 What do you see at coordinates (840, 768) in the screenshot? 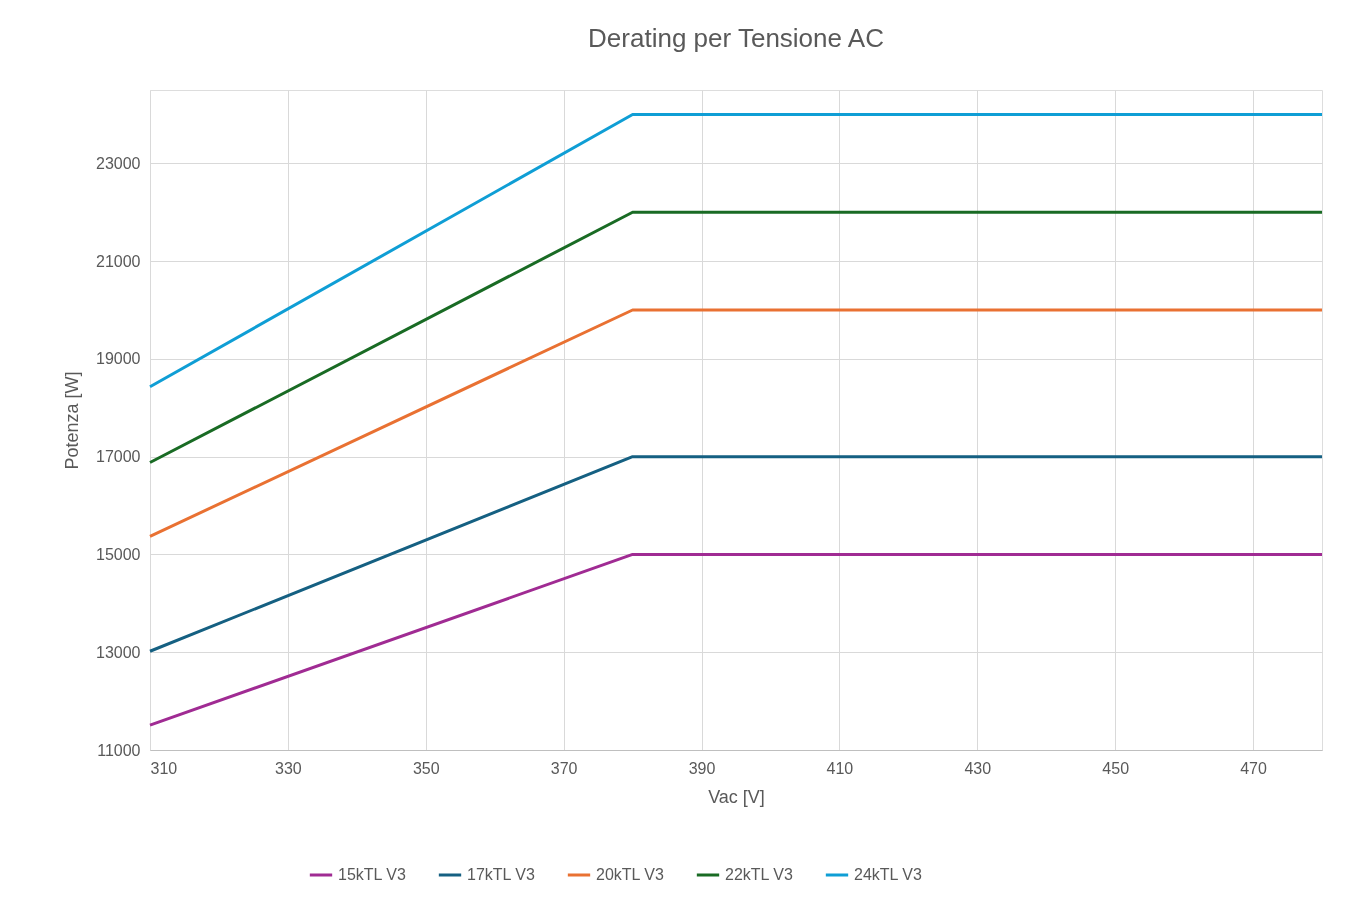
I see `x-tick-label: 410` at bounding box center [840, 768].